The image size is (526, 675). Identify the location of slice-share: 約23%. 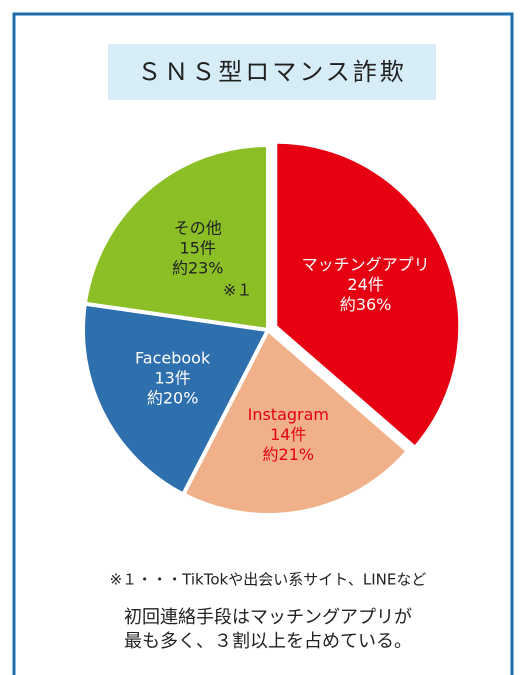
(198, 267).